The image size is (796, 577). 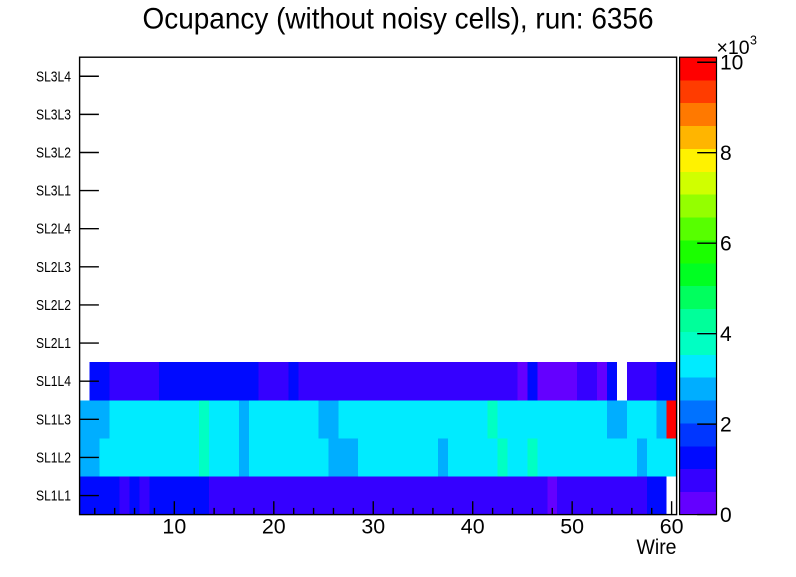 I want to click on svg-text: SL2L4, so click(x=53, y=230).